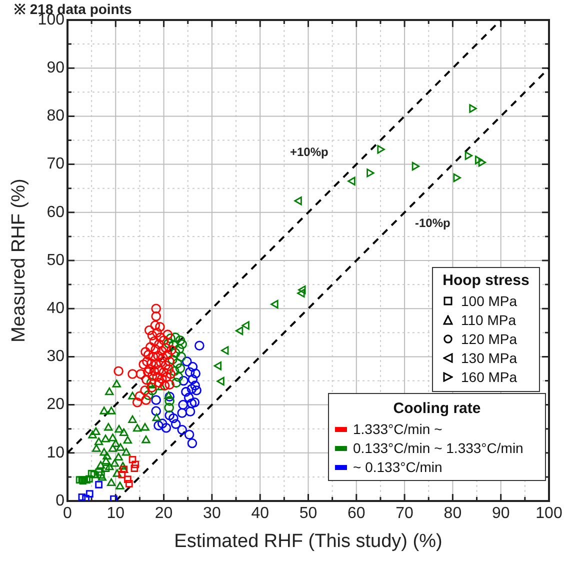  Describe the element at coordinates (488, 320) in the screenshot. I see `annotation: 110 MPa` at that location.